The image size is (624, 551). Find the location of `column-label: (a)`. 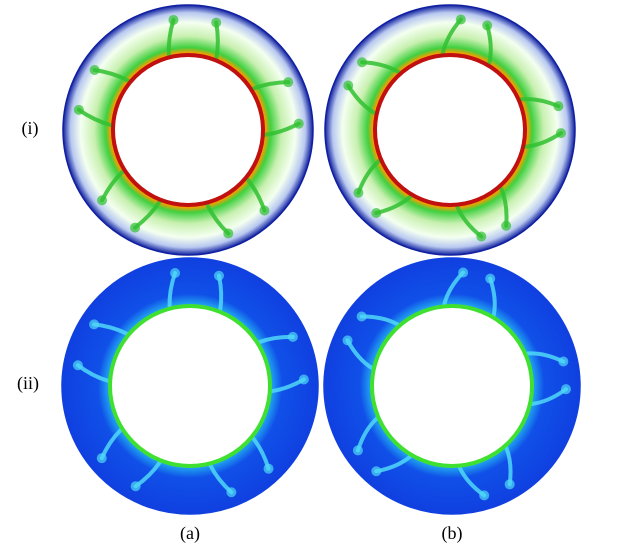

column-label: (a) is located at coordinates (190, 533).